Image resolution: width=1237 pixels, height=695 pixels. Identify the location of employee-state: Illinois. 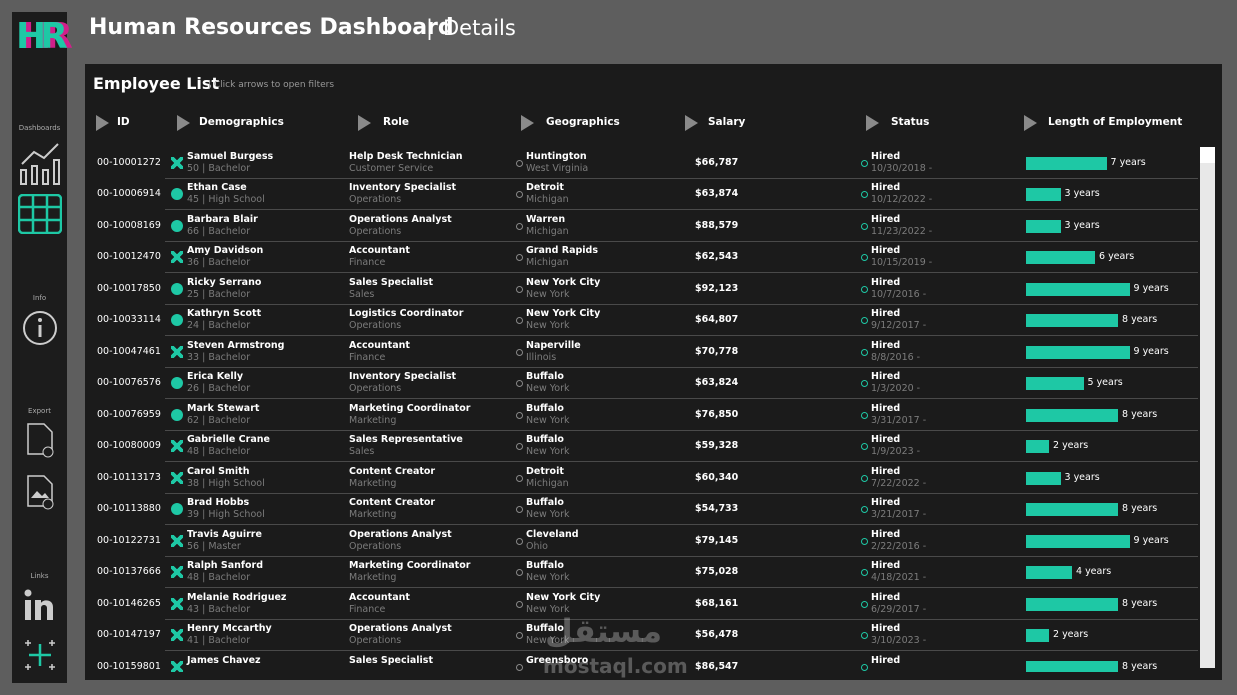
(541, 357).